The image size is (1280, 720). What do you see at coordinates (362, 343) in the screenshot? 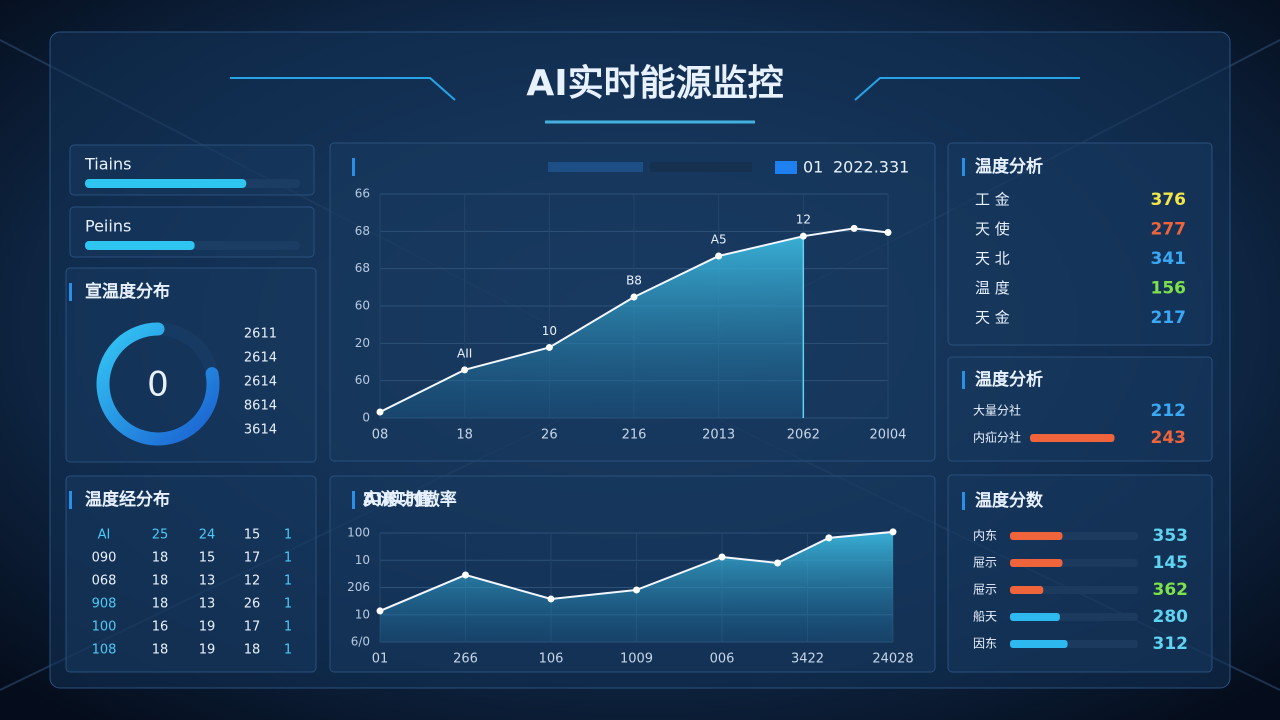
I see `y-axis-label: 20` at bounding box center [362, 343].